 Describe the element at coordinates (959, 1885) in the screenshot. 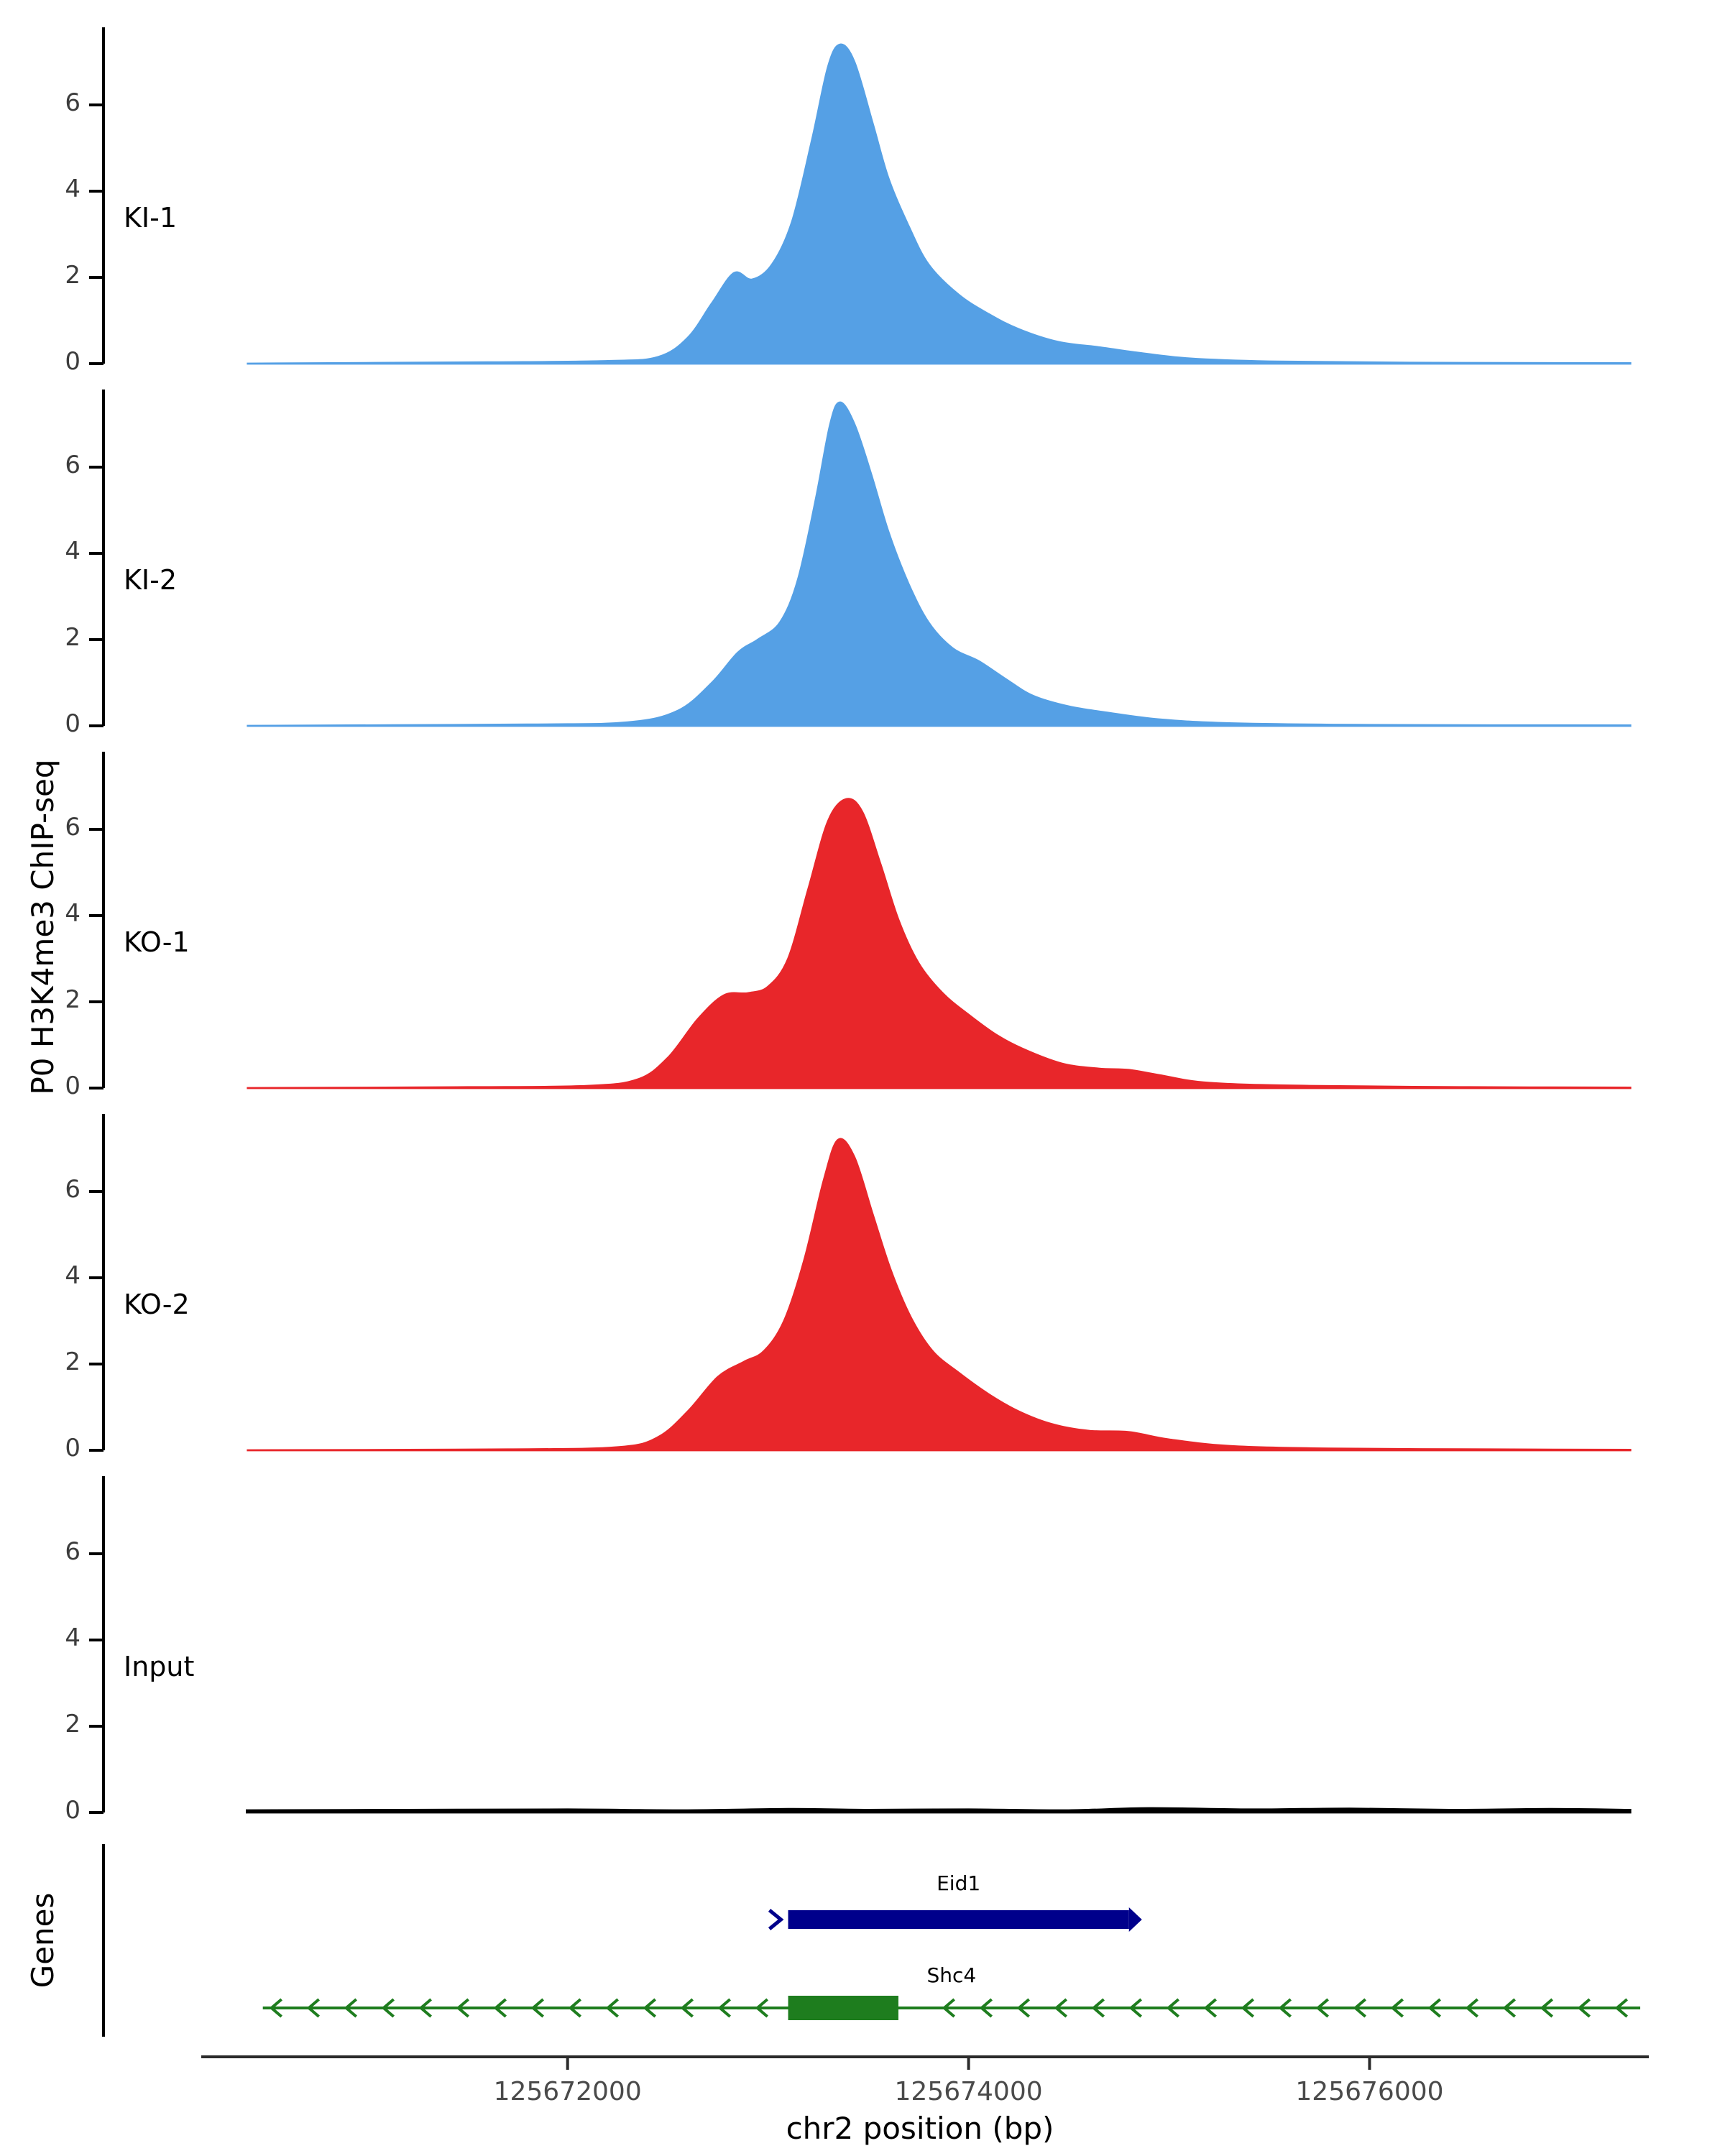

I see `gene-label-Eid1: Eid1` at that location.